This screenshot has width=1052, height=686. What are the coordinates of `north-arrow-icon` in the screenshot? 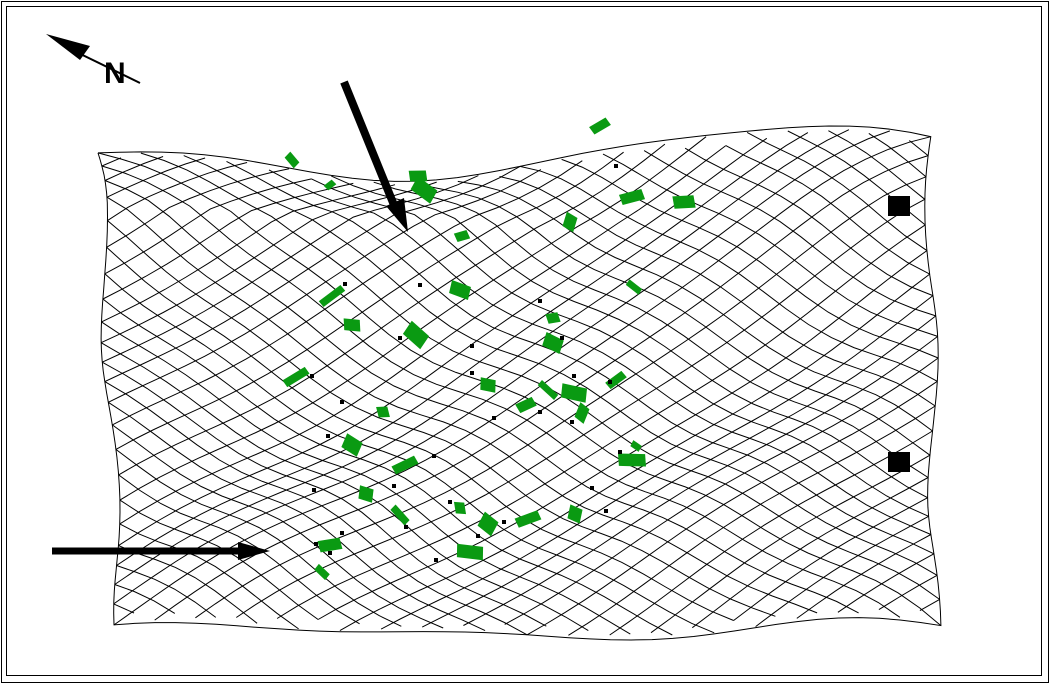 It's located at (93, 59).